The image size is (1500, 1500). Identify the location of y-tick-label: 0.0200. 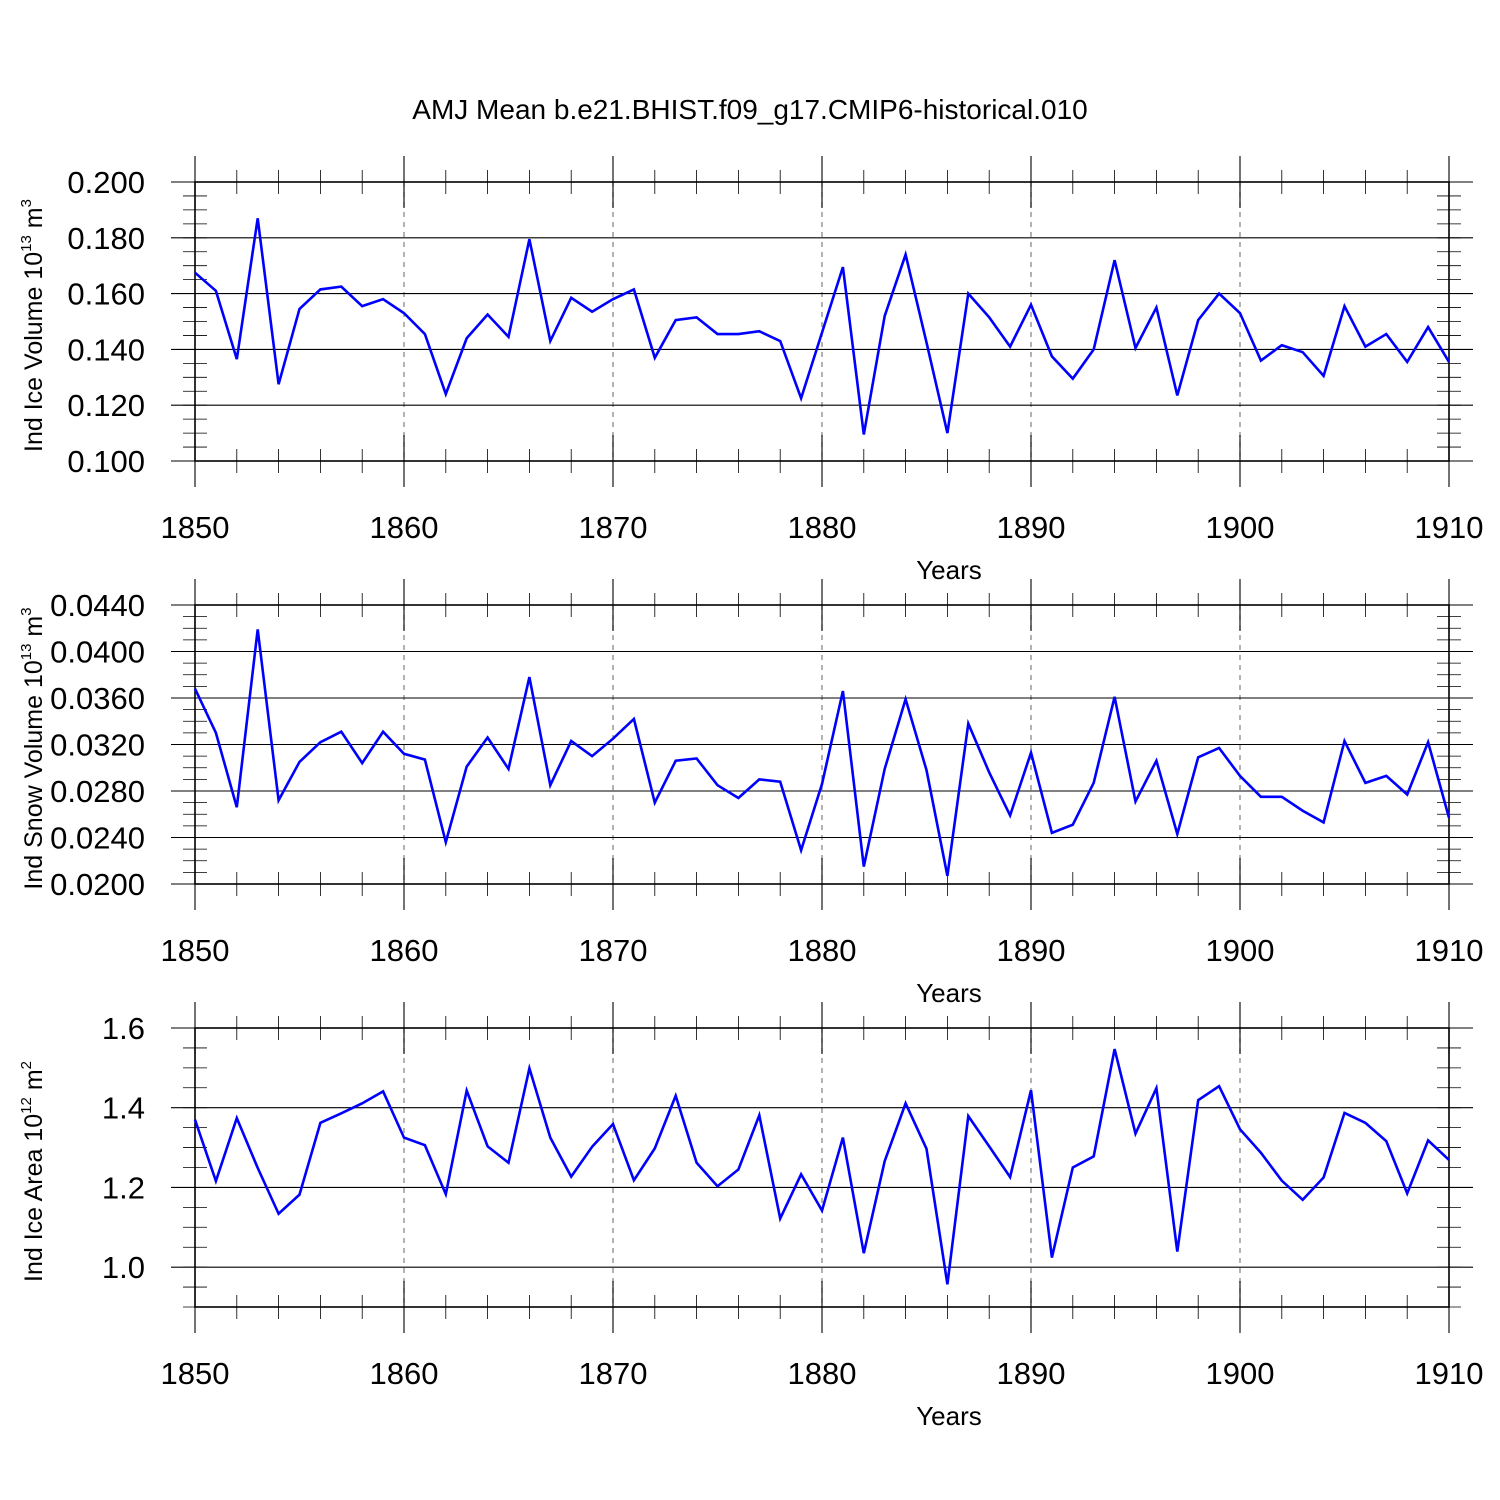
(97, 884).